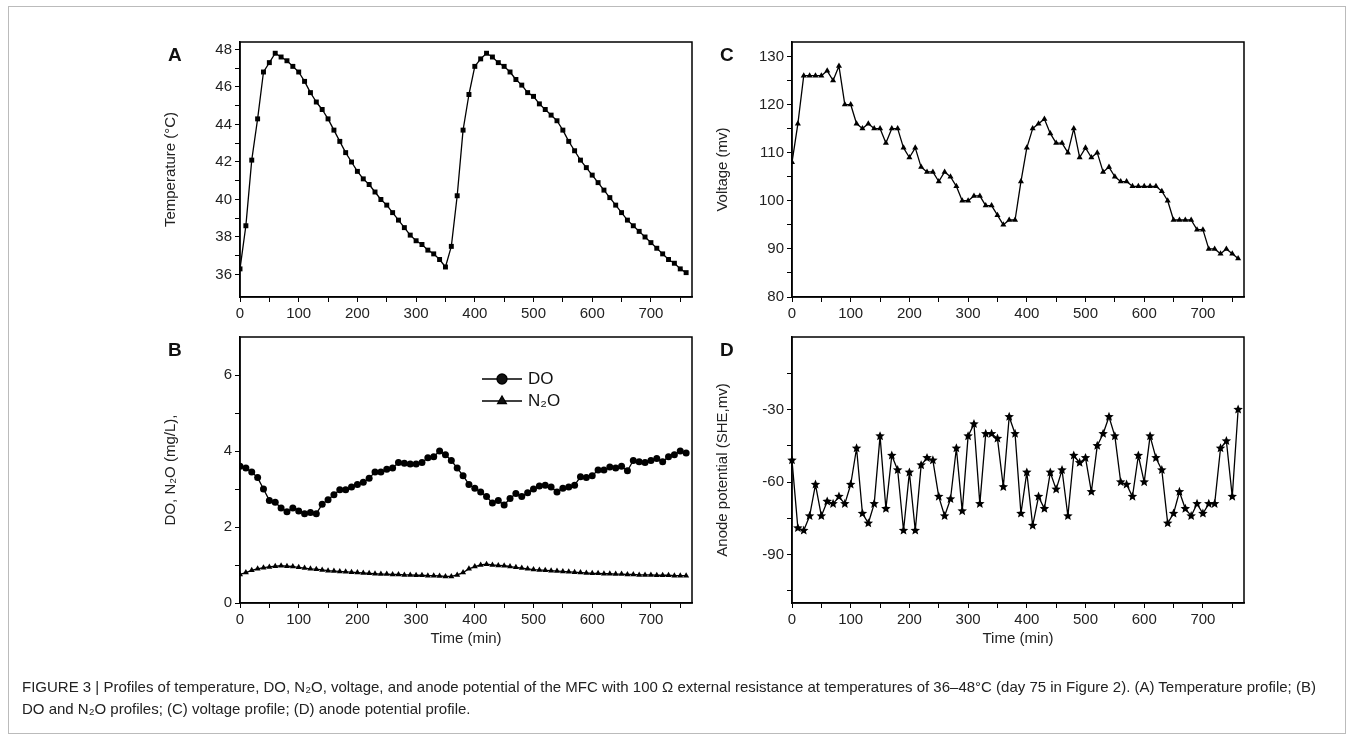 The width and height of the screenshot is (1357, 746). What do you see at coordinates (223, 198) in the screenshot?
I see `y-tick-label: 40` at bounding box center [223, 198].